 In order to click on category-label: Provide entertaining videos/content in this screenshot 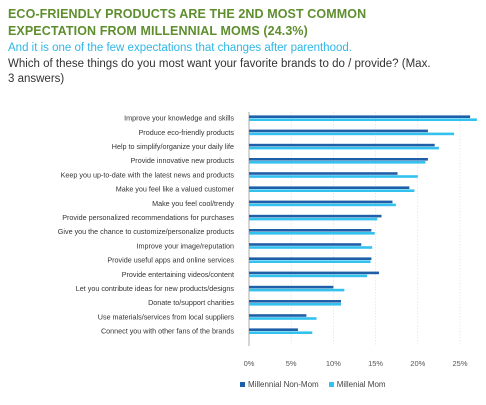, I will do `click(178, 274)`.